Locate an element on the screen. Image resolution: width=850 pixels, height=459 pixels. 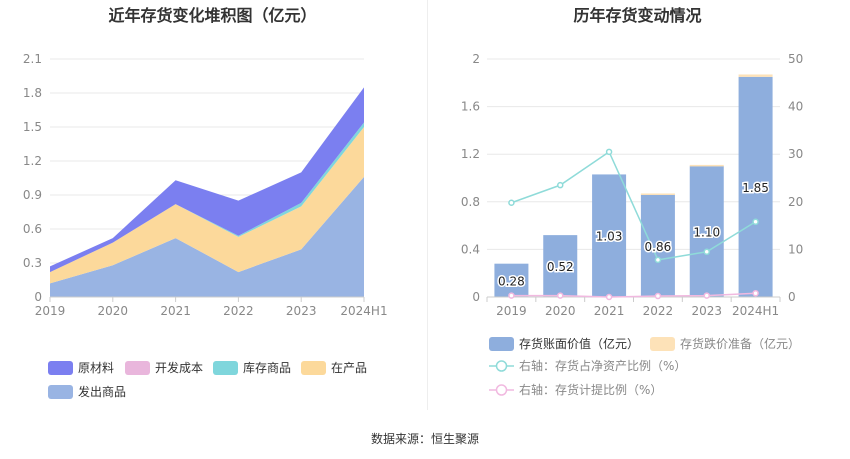
y-left-tick-label: 1.2 is located at coordinates (470, 154).